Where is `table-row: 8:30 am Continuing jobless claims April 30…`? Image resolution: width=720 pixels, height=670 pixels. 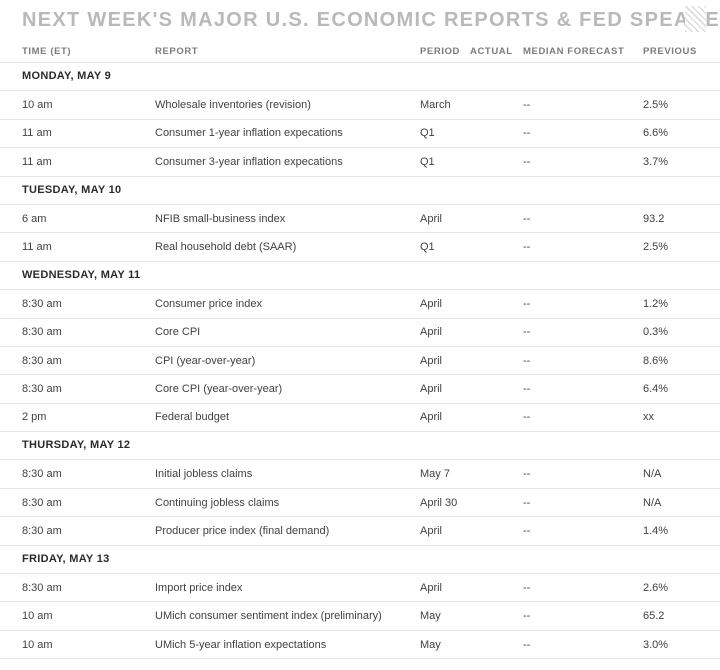
table-row: 8:30 am Continuing jobless claims April 30… is located at coordinates (360, 503).